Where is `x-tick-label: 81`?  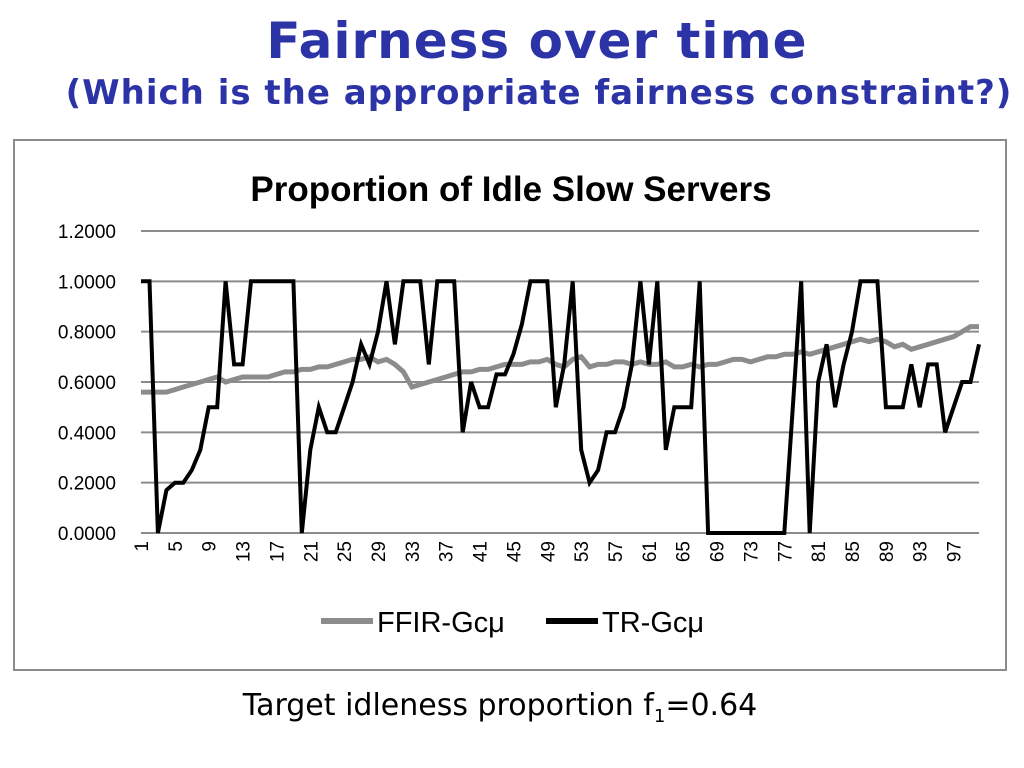
x-tick-label: 81 is located at coordinates (819, 551).